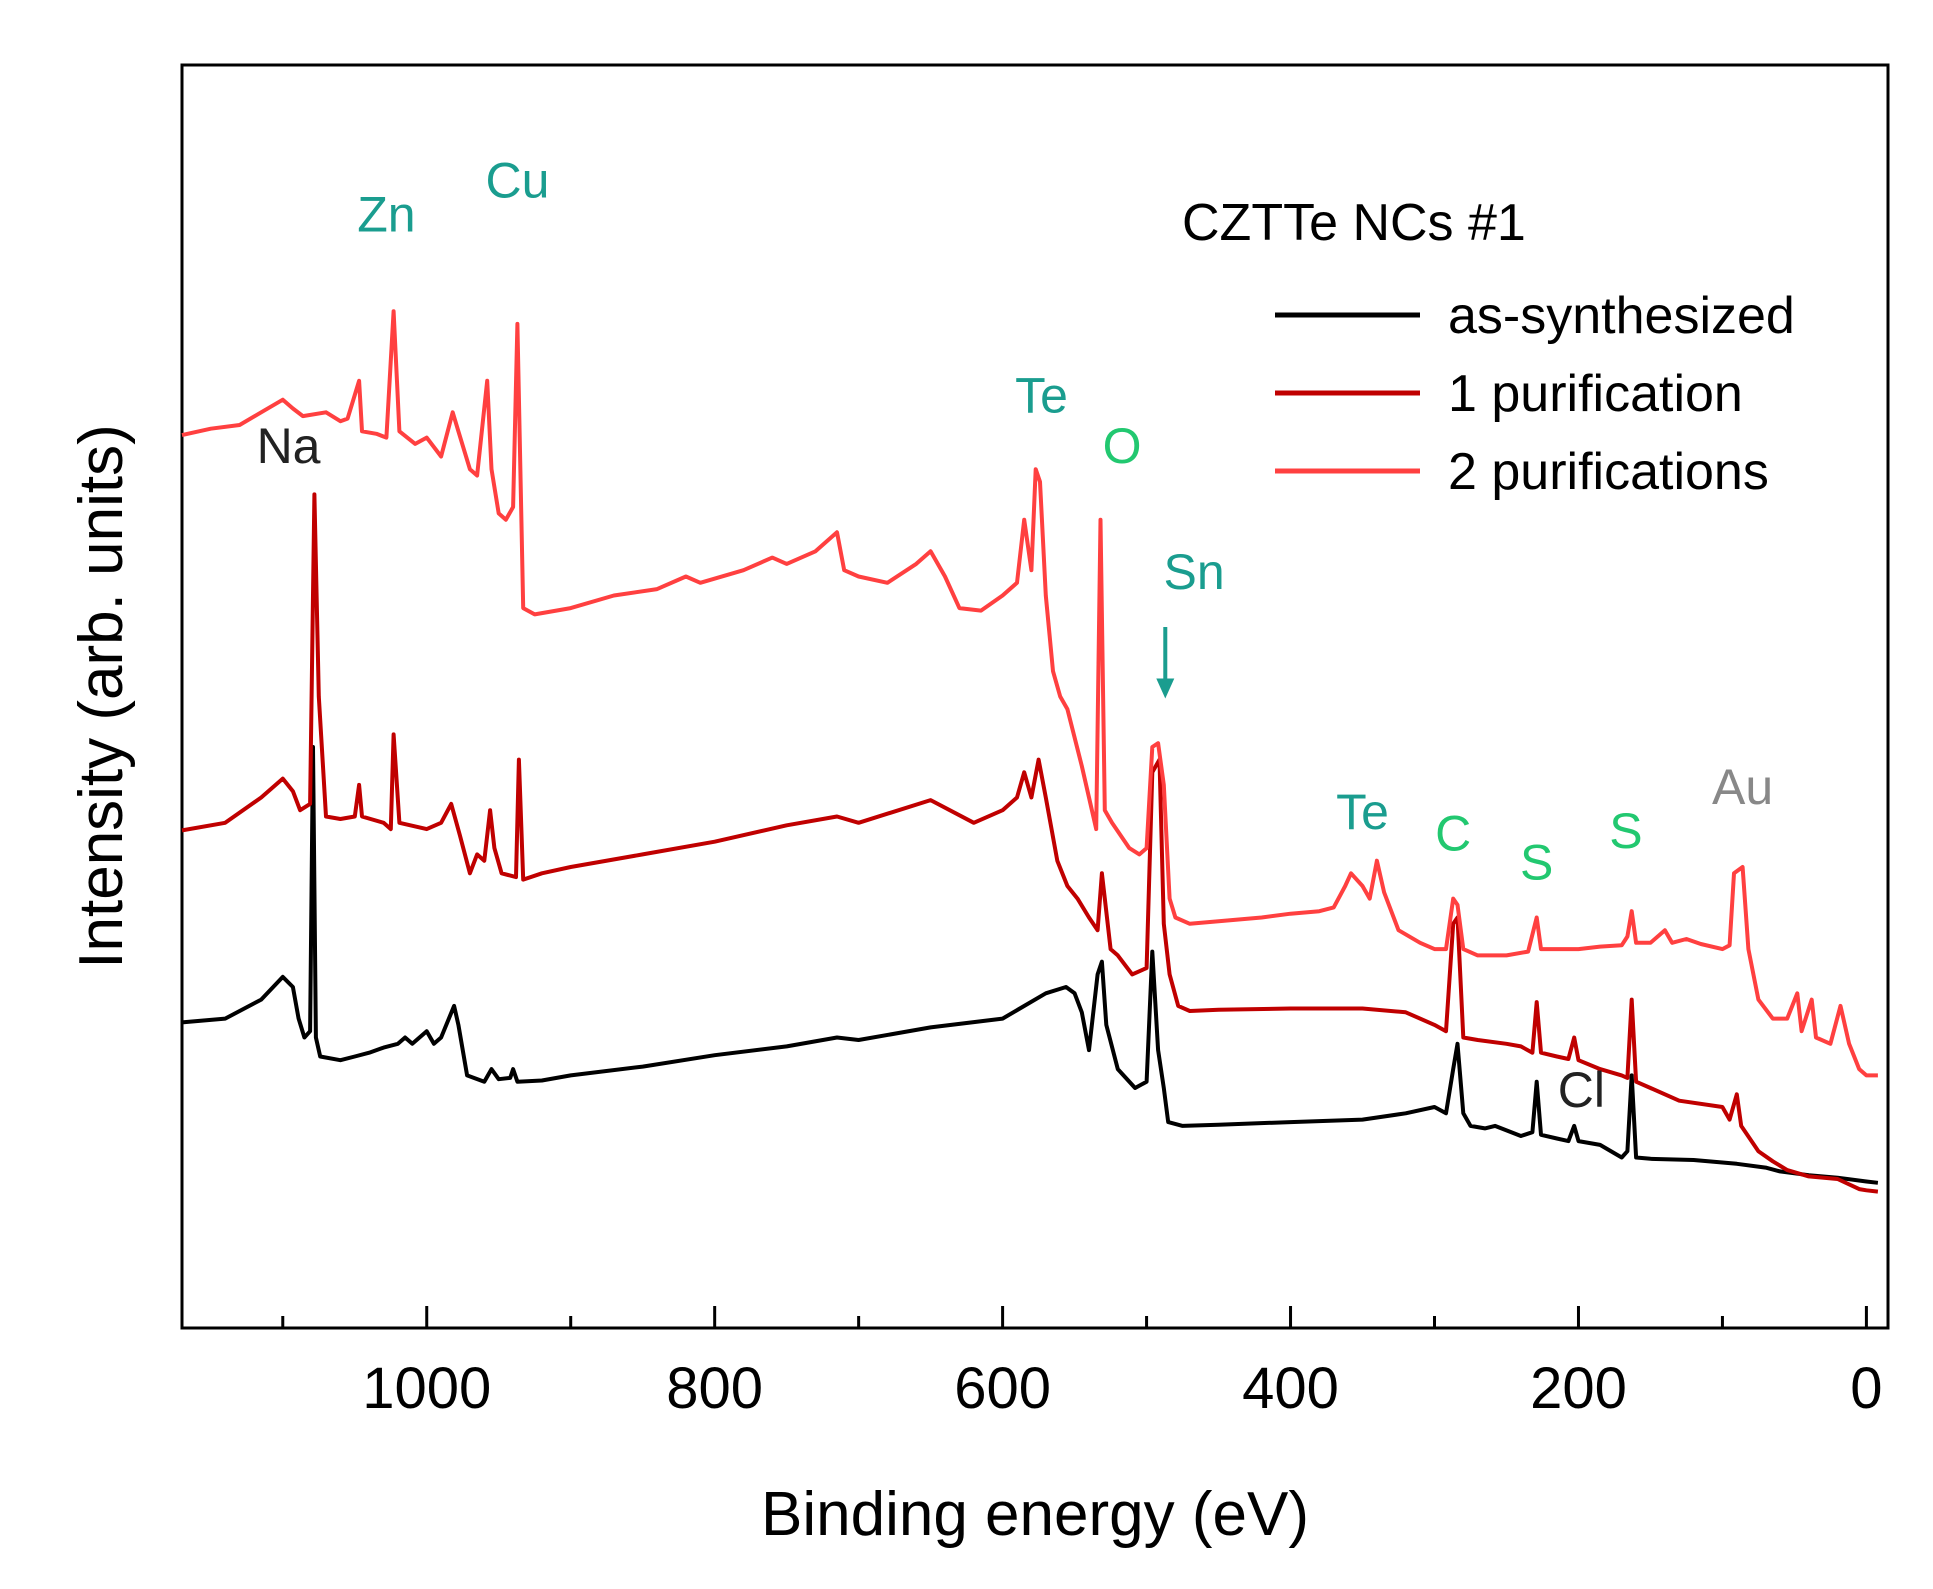  What do you see at coordinates (386, 215) in the screenshot?
I see `peak-label-zn: Zn` at bounding box center [386, 215].